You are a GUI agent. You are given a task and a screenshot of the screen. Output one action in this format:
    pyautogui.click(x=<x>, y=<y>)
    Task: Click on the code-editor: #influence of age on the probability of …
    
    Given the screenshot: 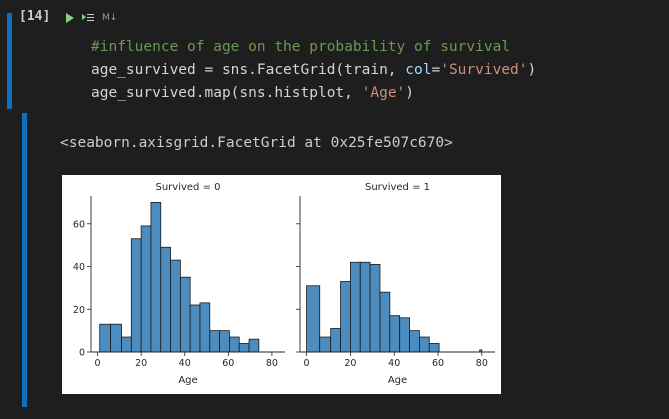 What is the action you would take?
    pyautogui.click(x=313, y=70)
    